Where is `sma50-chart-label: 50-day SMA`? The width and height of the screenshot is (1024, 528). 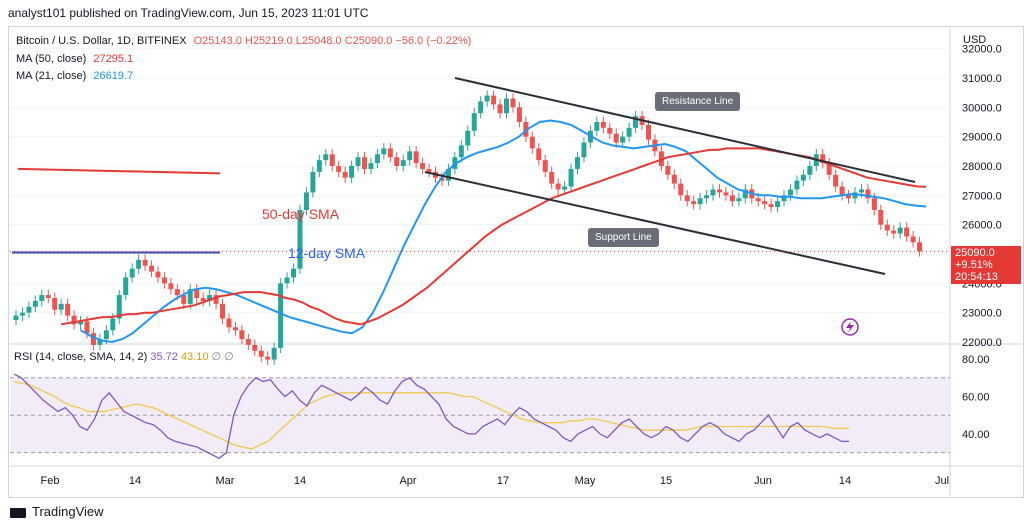 sma50-chart-label: 50-day SMA is located at coordinates (301, 214).